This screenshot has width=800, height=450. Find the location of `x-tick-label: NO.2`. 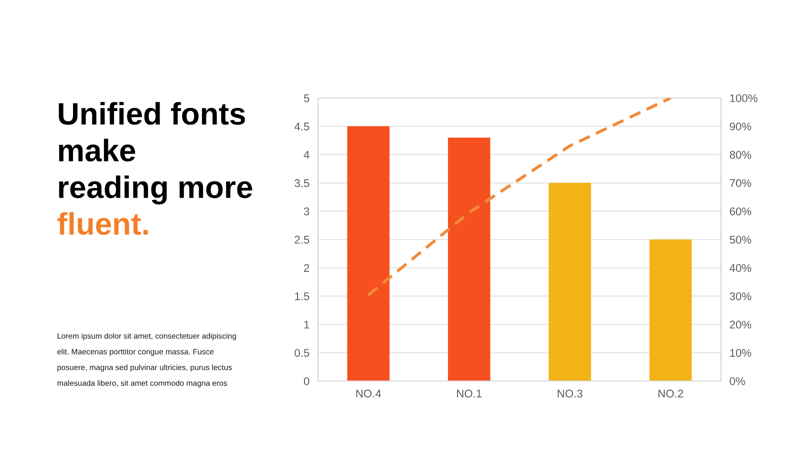

x-tick-label: NO.2 is located at coordinates (671, 394).